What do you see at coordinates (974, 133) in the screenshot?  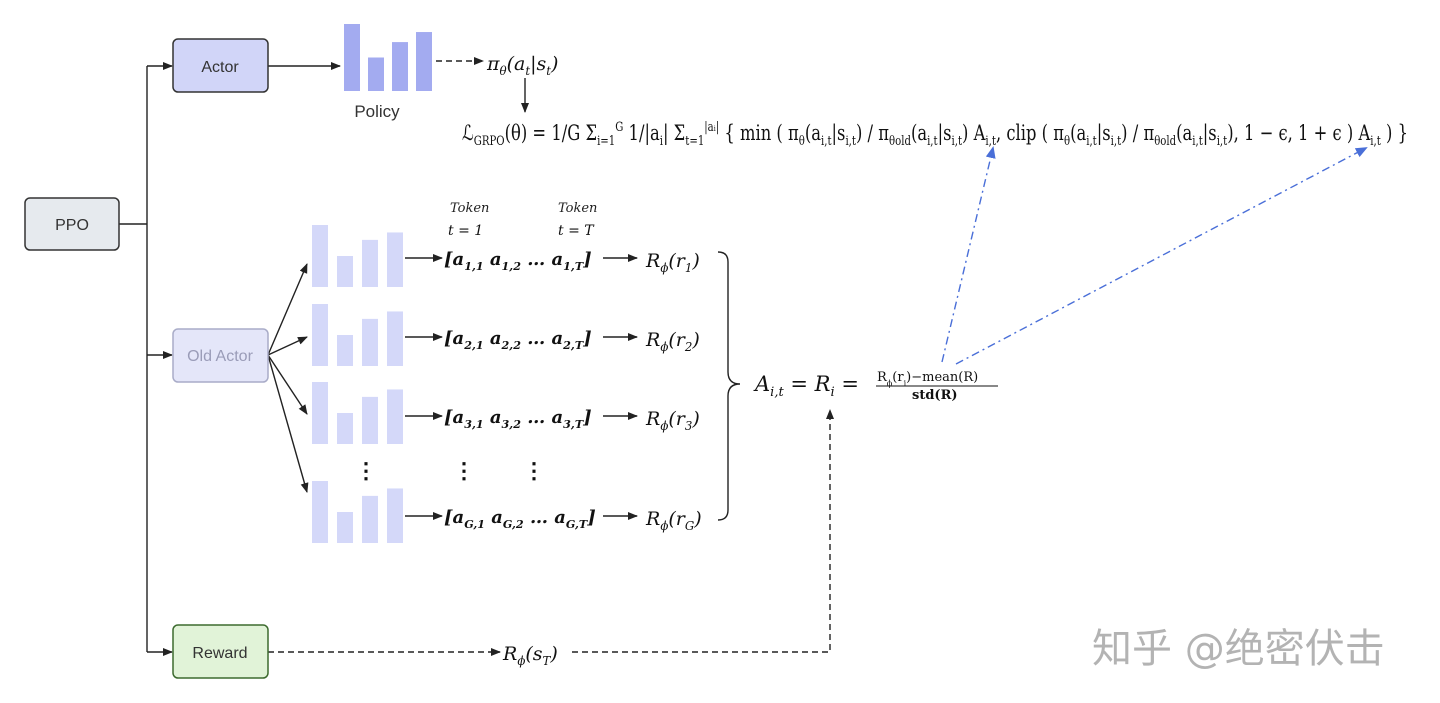 I see `math-part: ) A` at bounding box center [974, 133].